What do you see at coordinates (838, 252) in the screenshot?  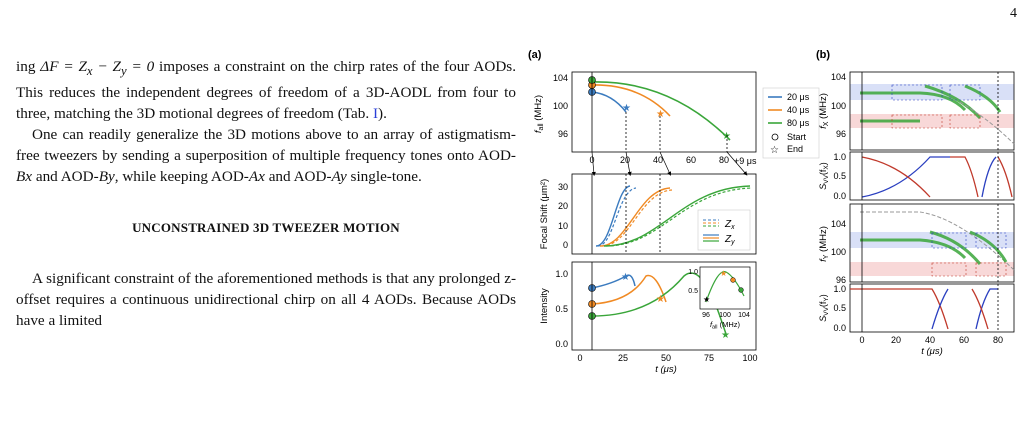 I see `b-fy-ytick: 100` at bounding box center [838, 252].